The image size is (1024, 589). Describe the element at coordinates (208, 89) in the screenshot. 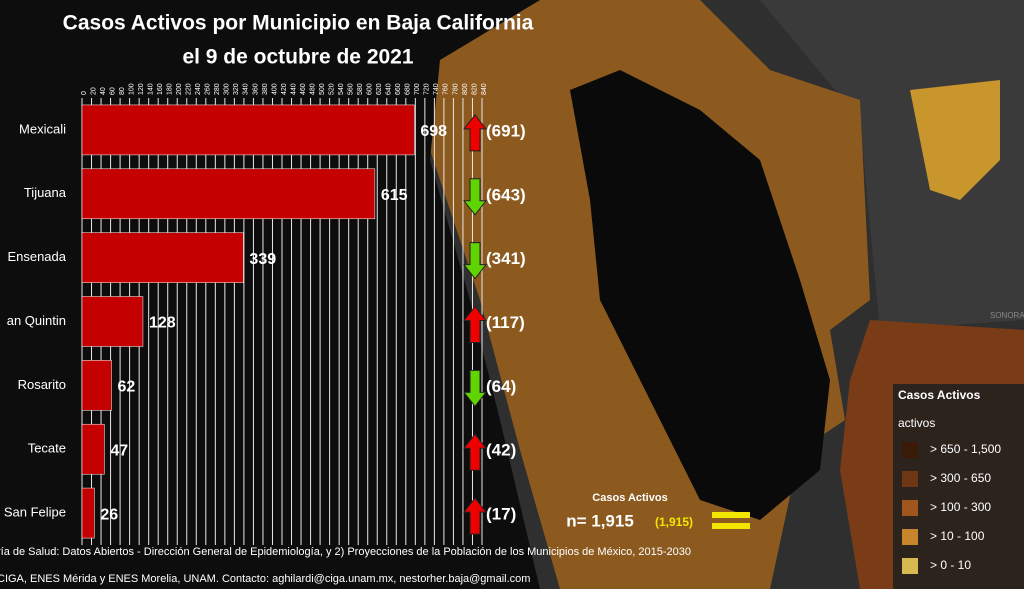

I see `x-tick-label: 260` at that location.